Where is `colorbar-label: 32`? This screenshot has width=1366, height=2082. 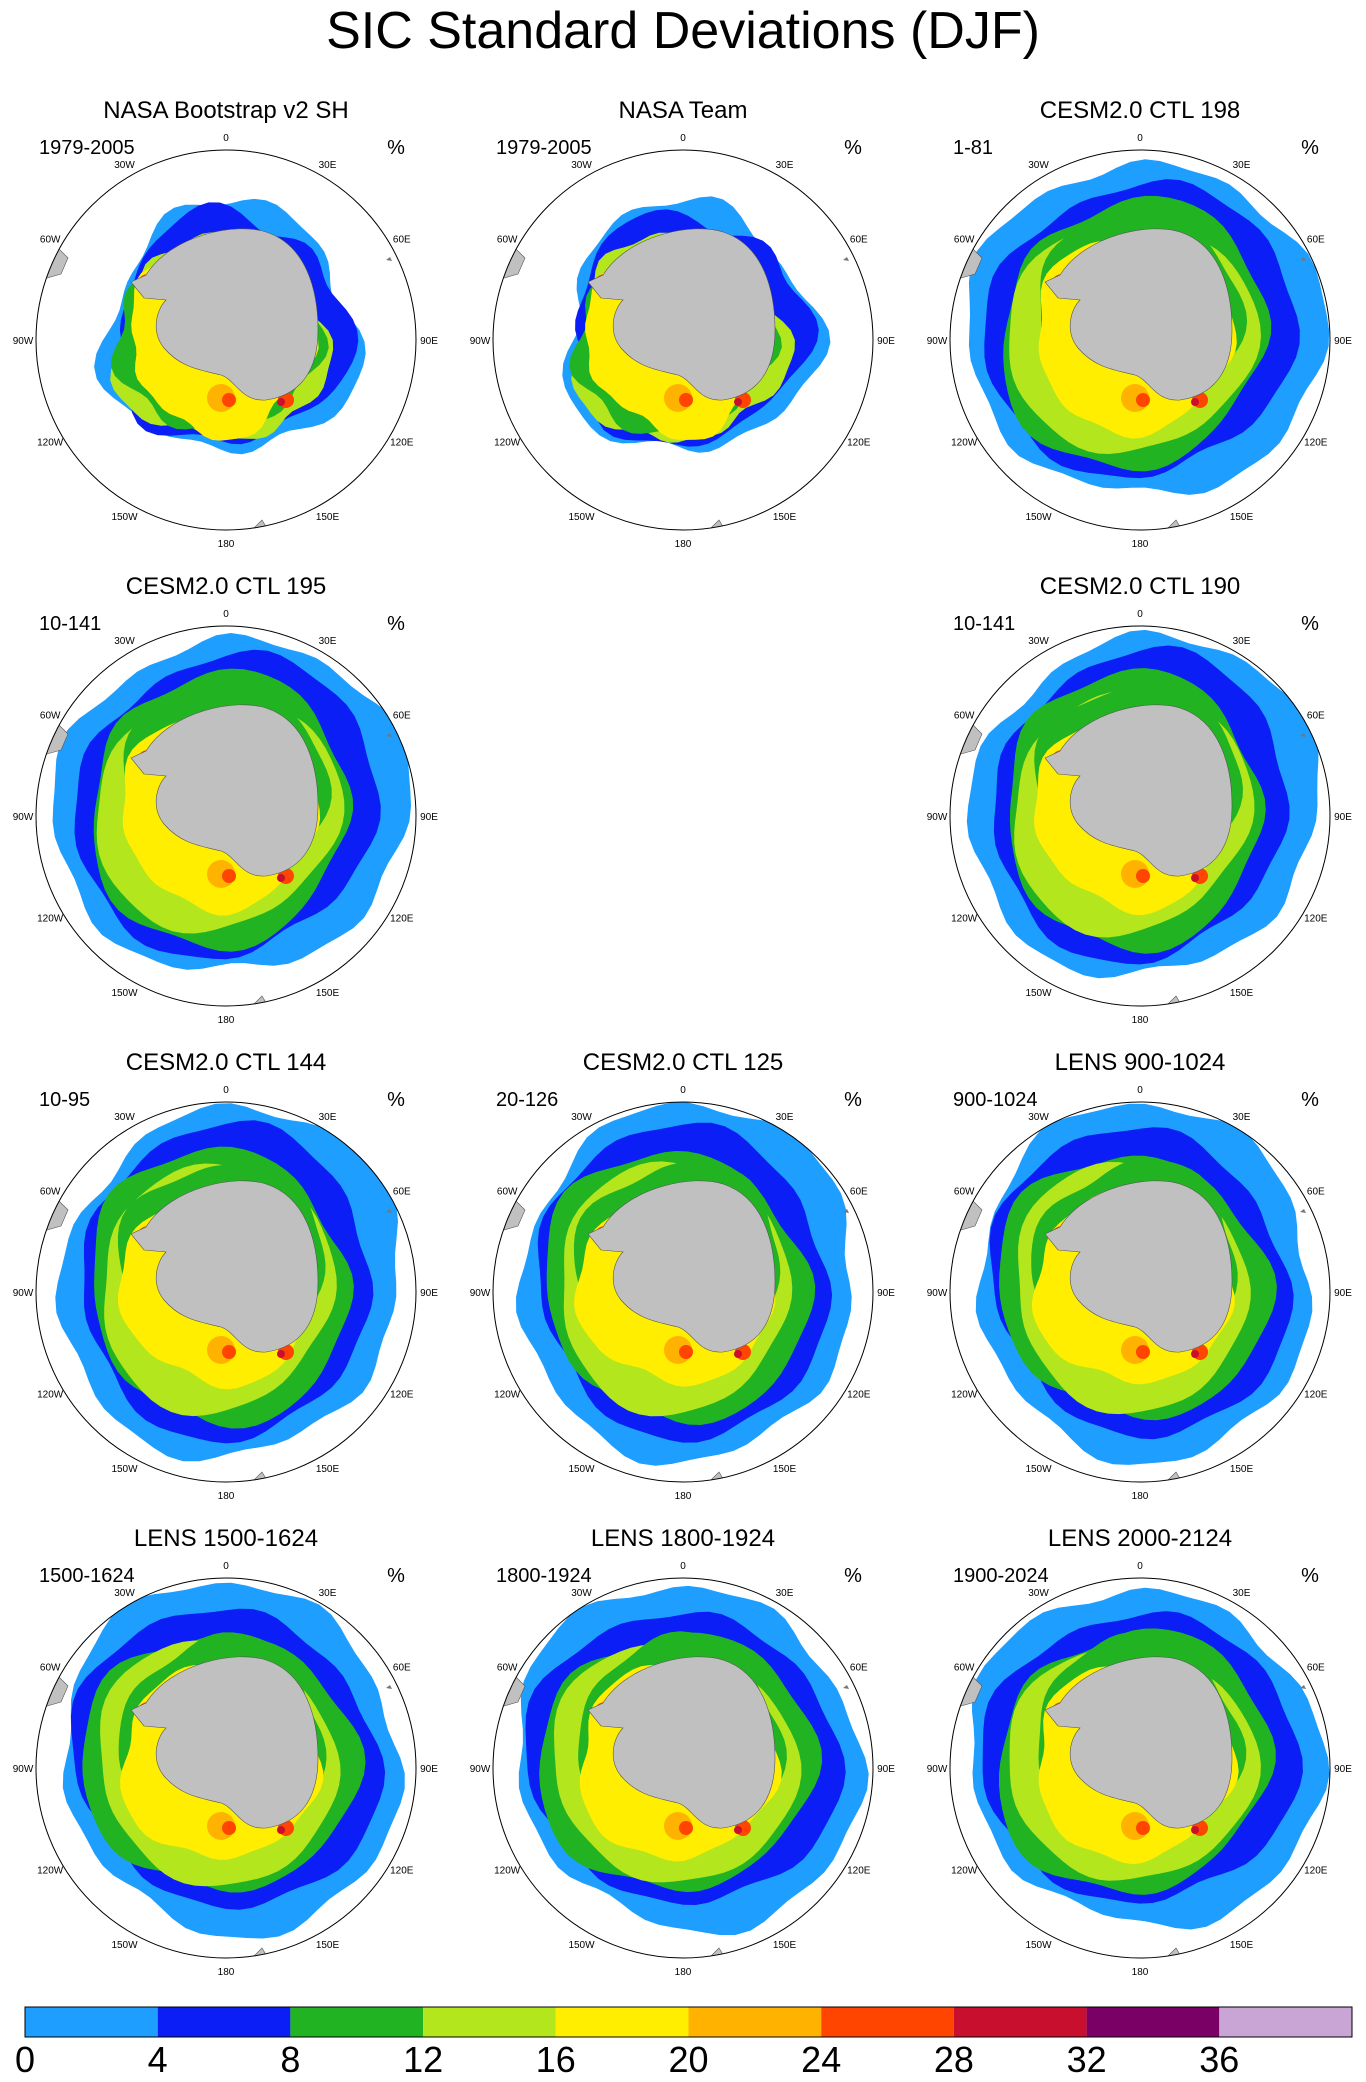
colorbar-label: 32 is located at coordinates (1087, 2059).